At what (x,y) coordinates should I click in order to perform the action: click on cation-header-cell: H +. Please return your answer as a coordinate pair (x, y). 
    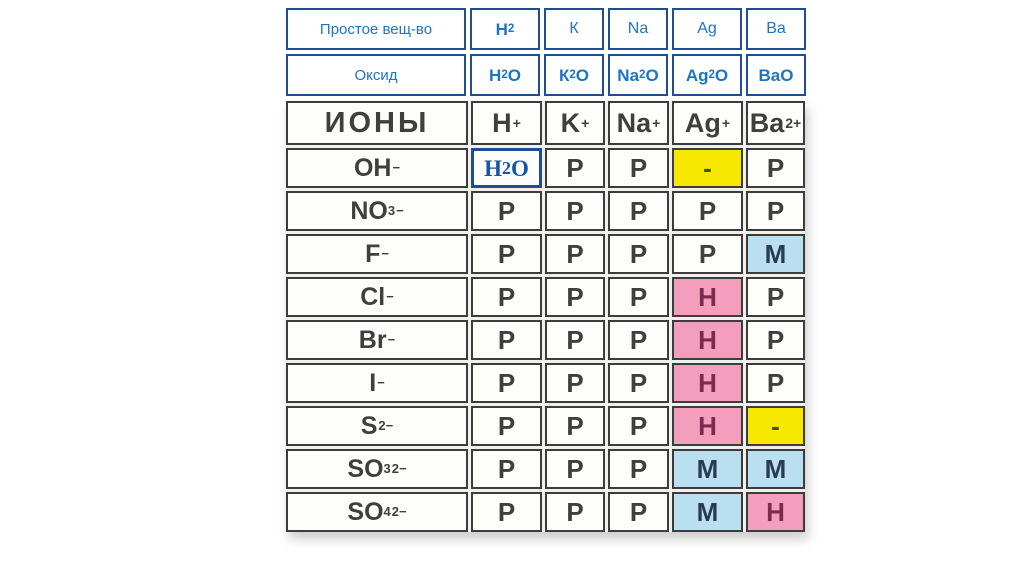
    Looking at the image, I should click on (506, 123).